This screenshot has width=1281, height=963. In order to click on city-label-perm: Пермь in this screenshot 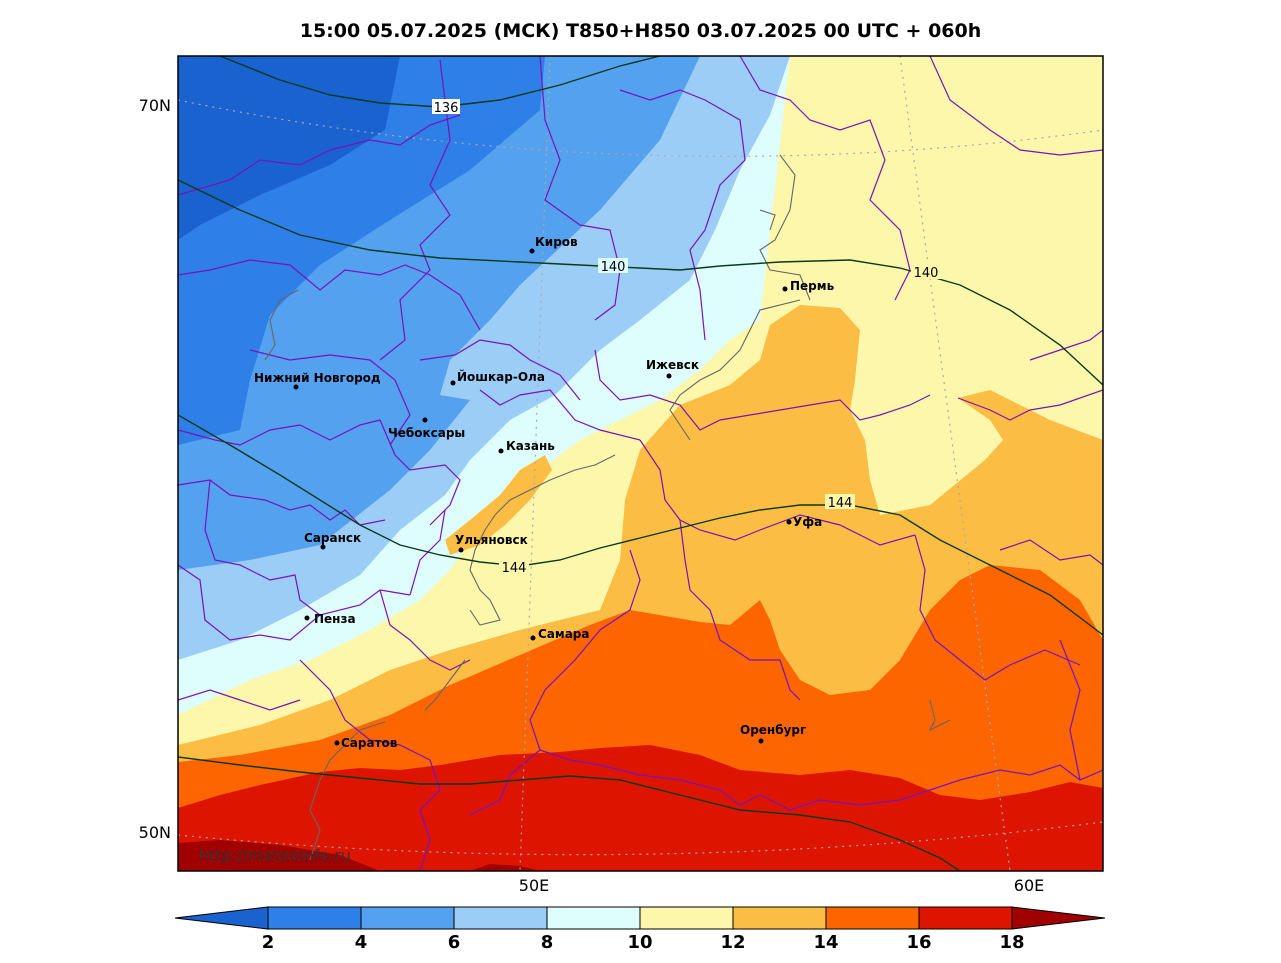, I will do `click(812, 286)`.